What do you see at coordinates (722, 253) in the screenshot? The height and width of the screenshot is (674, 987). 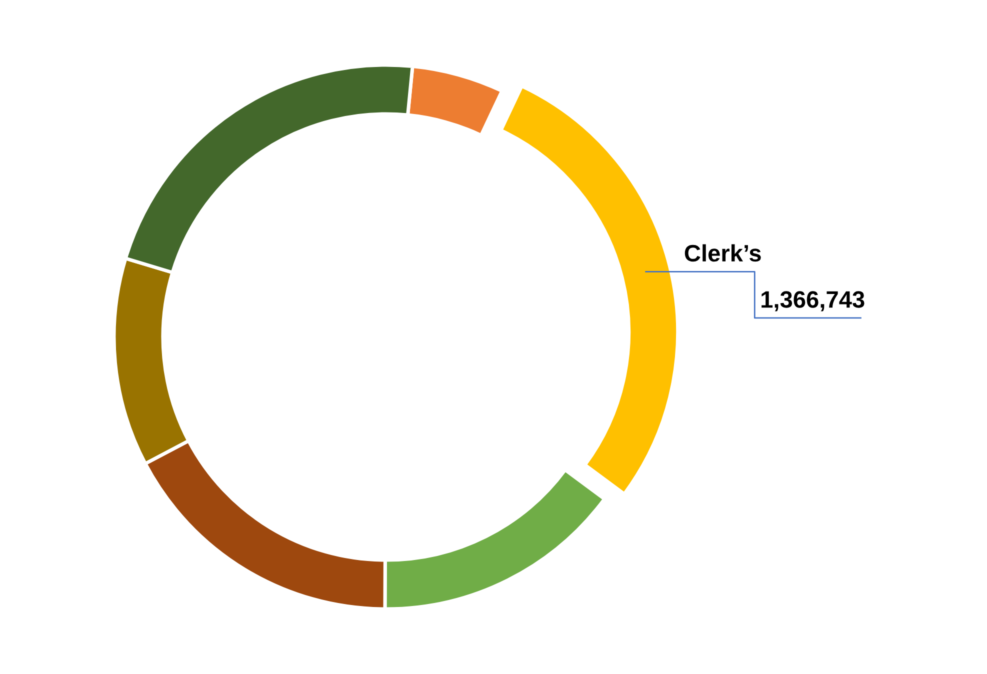 I see `slice-label: Clerk’s` at bounding box center [722, 253].